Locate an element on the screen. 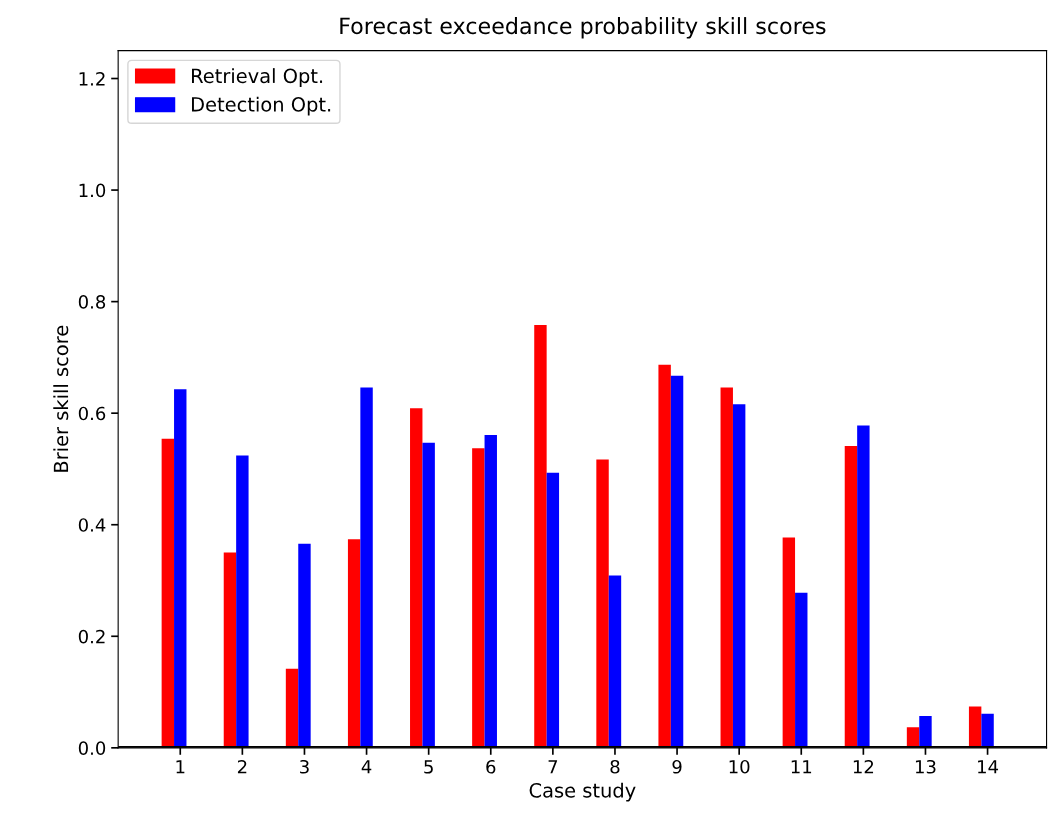 The image size is (1055, 830). y-tick-label: 1.2 is located at coordinates (92, 78).